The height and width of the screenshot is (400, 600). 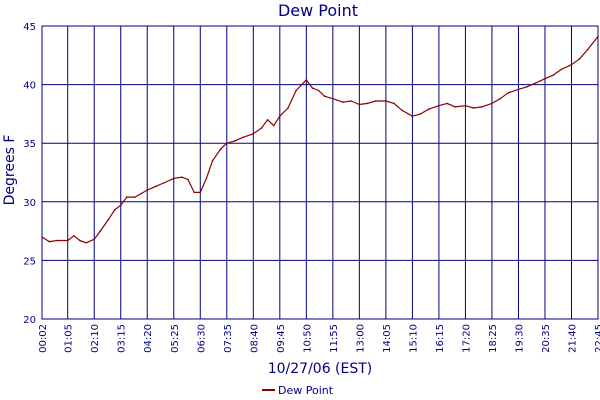 What do you see at coordinates (29, 320) in the screenshot?
I see `y-tick-label: 20` at bounding box center [29, 320].